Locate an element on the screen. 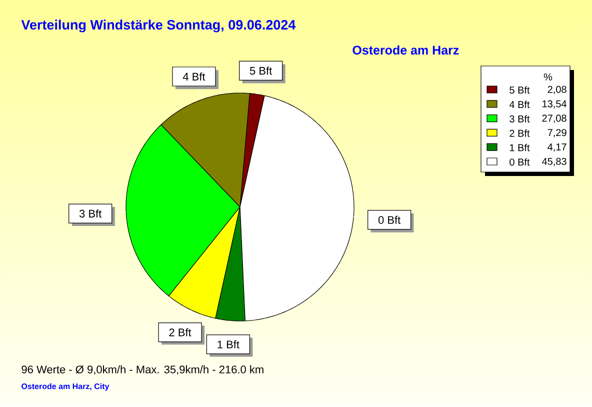 The image size is (592, 407). chart-subtitle: Osterode am Harz is located at coordinates (405, 50).